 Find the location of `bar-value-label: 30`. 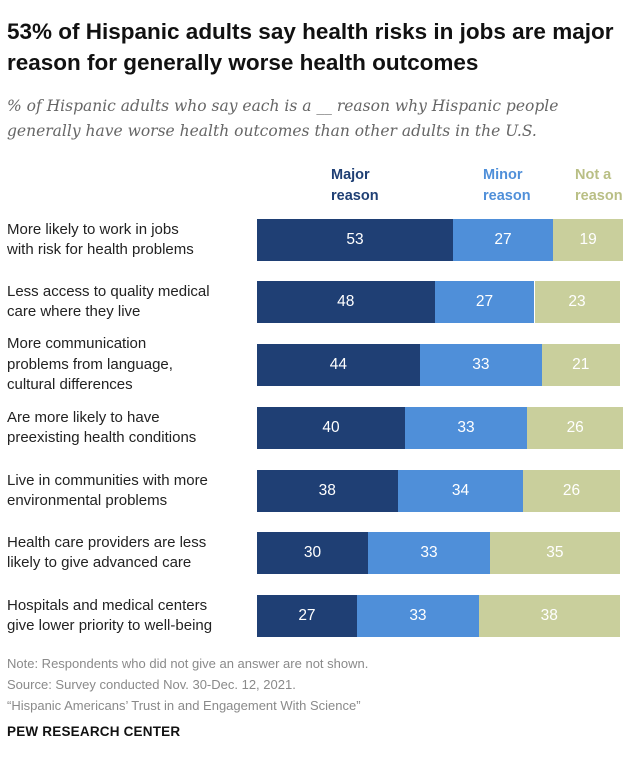

bar-value-label: 30 is located at coordinates (312, 552).